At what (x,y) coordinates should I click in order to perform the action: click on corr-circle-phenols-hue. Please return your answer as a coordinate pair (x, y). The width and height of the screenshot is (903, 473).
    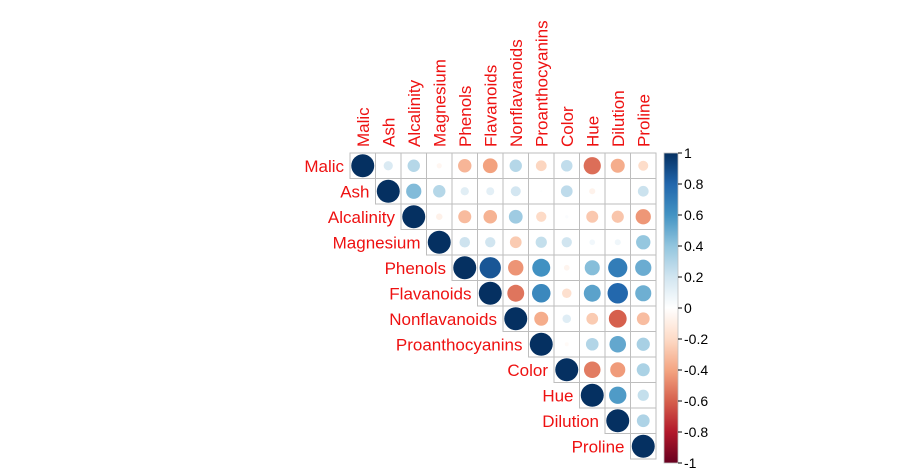
    Looking at the image, I should click on (592, 268).